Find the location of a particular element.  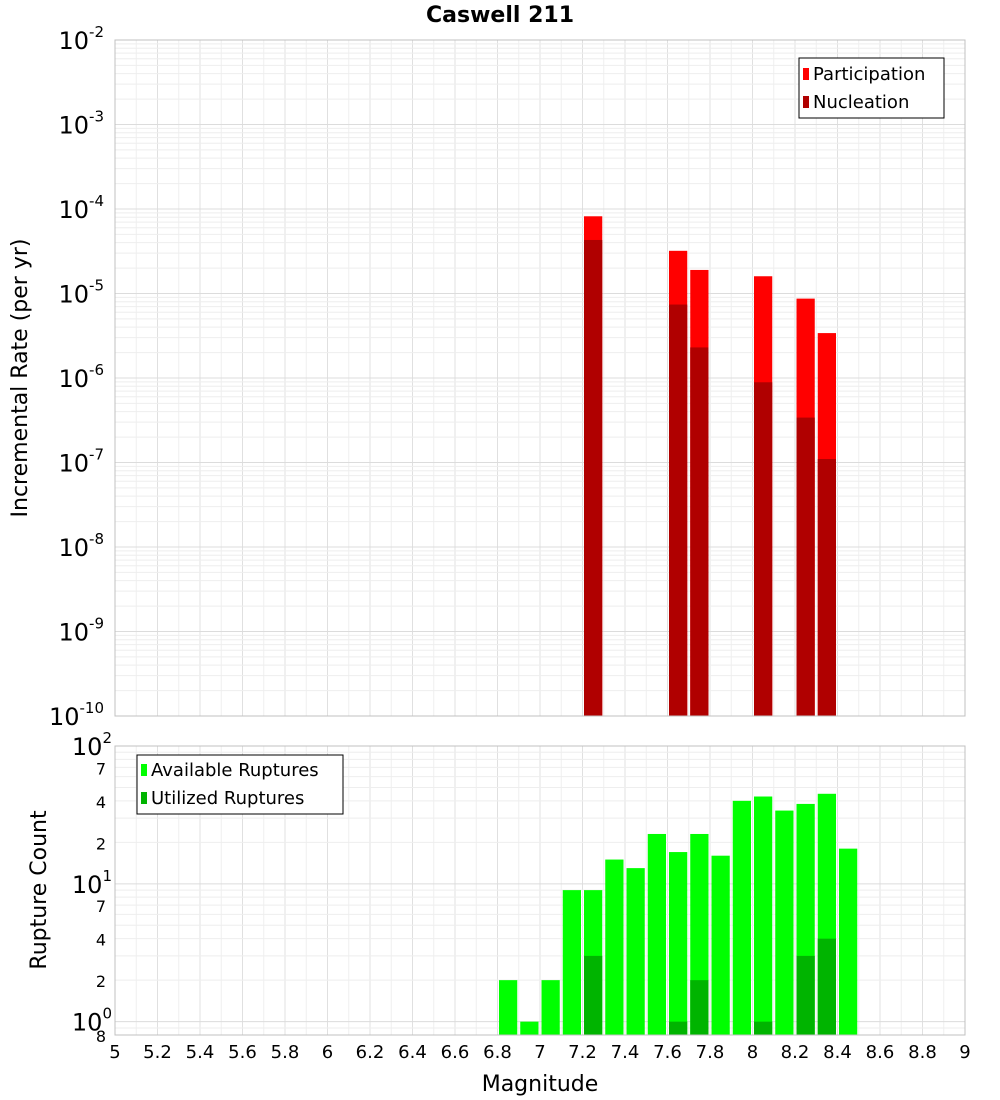

rate-legend: Participation Nucleation is located at coordinates (871, 88).